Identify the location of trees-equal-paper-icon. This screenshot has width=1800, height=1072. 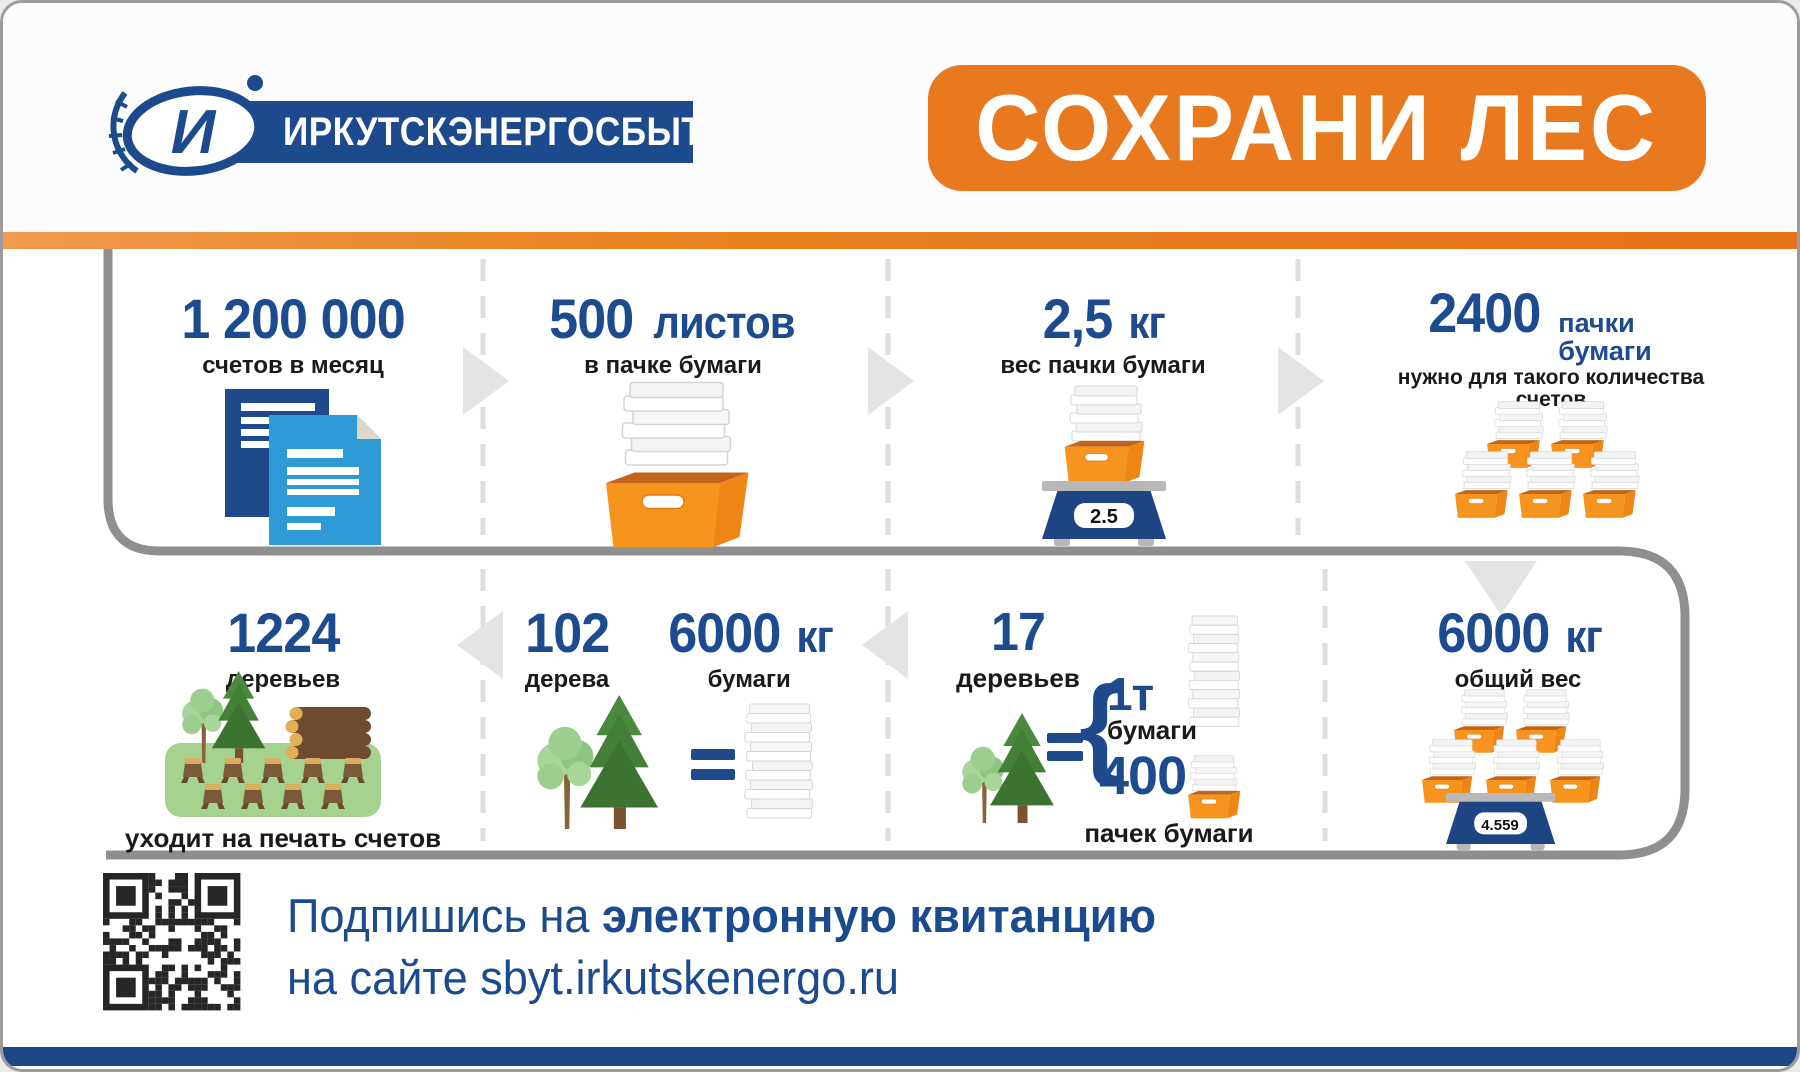
(675, 762).